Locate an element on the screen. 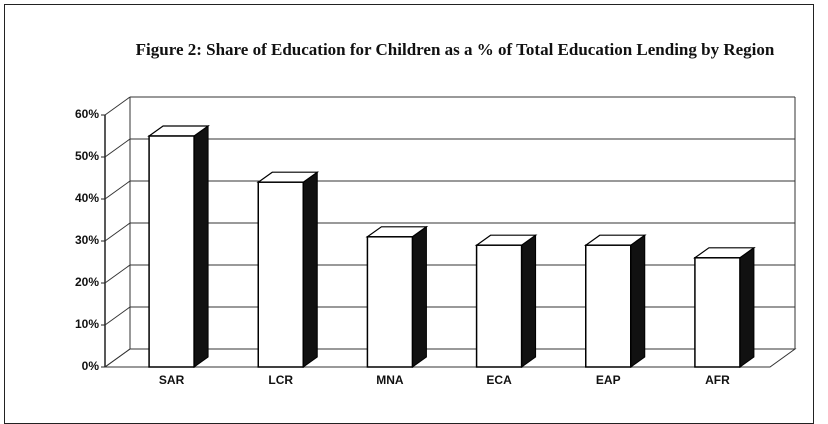  y-tick-label: 40% is located at coordinates (87, 198).